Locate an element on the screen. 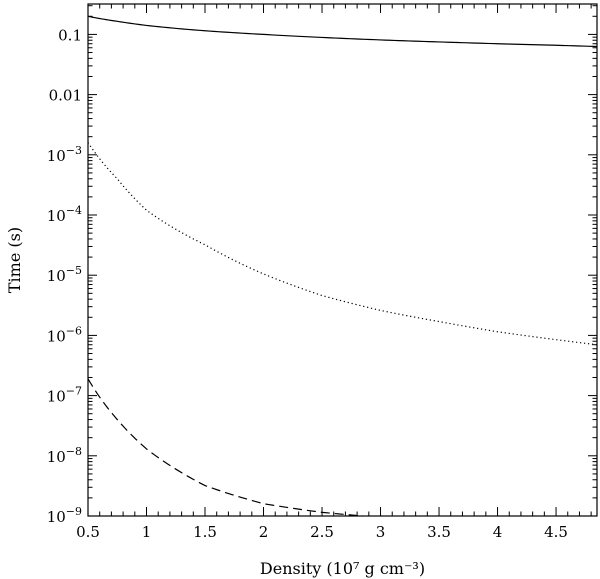  x-tick-label: 3.5 is located at coordinates (439, 532).